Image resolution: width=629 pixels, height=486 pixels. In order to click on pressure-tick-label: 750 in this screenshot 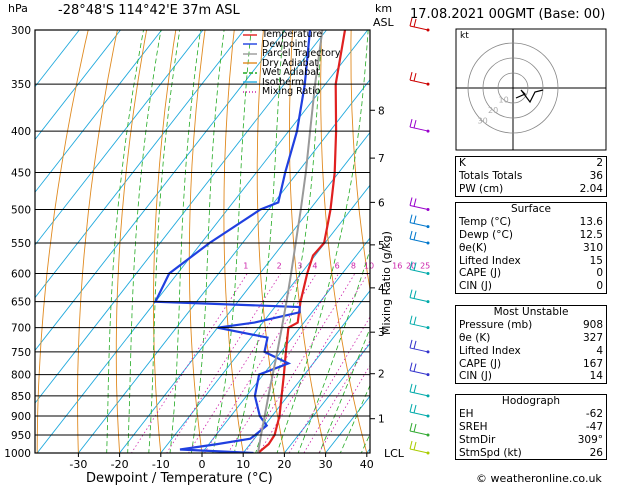, I will do `click(21, 353)`.